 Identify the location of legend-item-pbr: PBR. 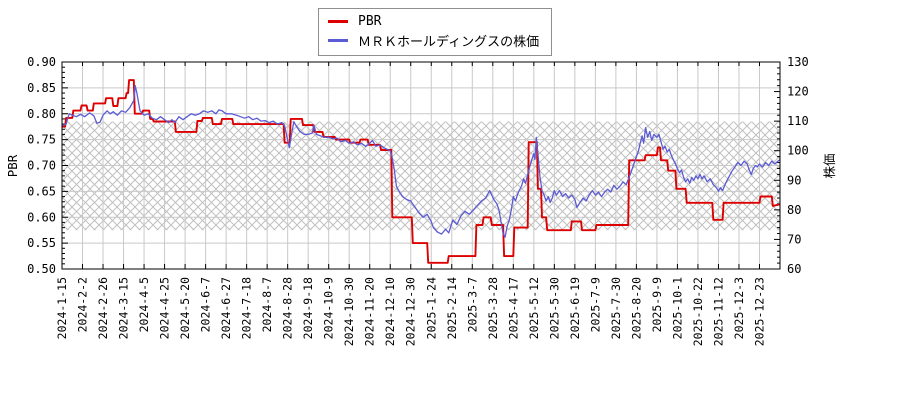
(433, 21).